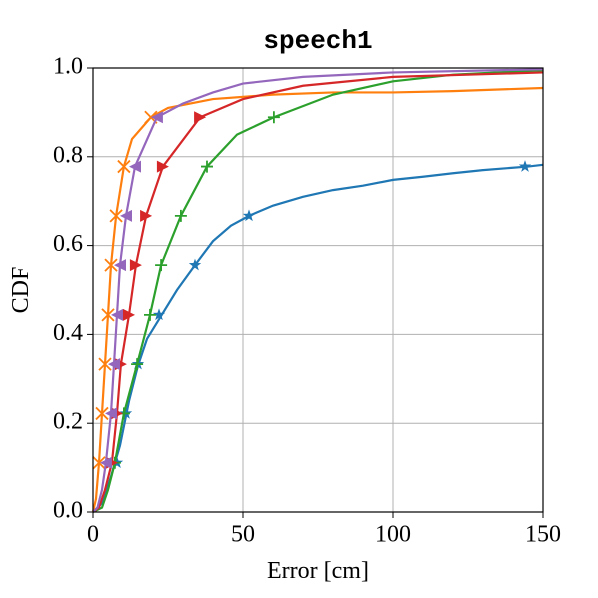  What do you see at coordinates (393, 535) in the screenshot?
I see `x-tick-label: 100` at bounding box center [393, 535].